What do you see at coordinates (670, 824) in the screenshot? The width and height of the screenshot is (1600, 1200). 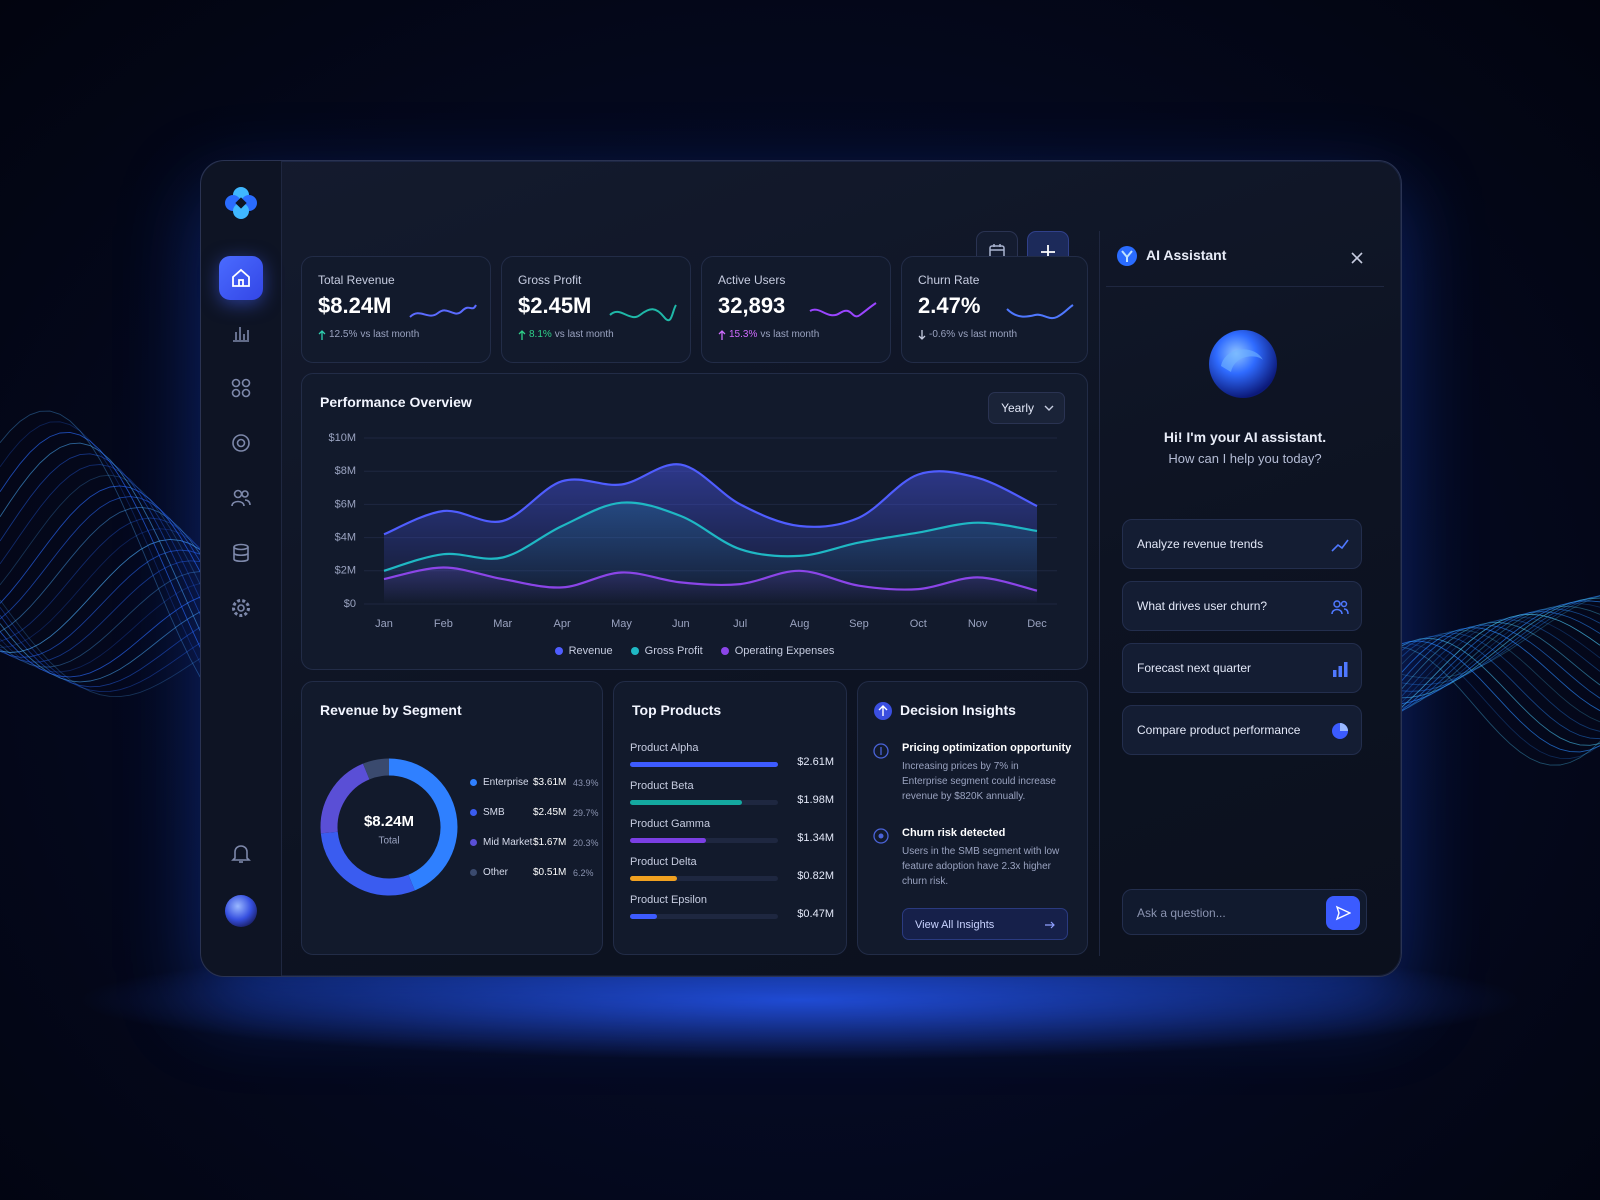 I see `product-name: Product Gamma` at bounding box center [670, 824].